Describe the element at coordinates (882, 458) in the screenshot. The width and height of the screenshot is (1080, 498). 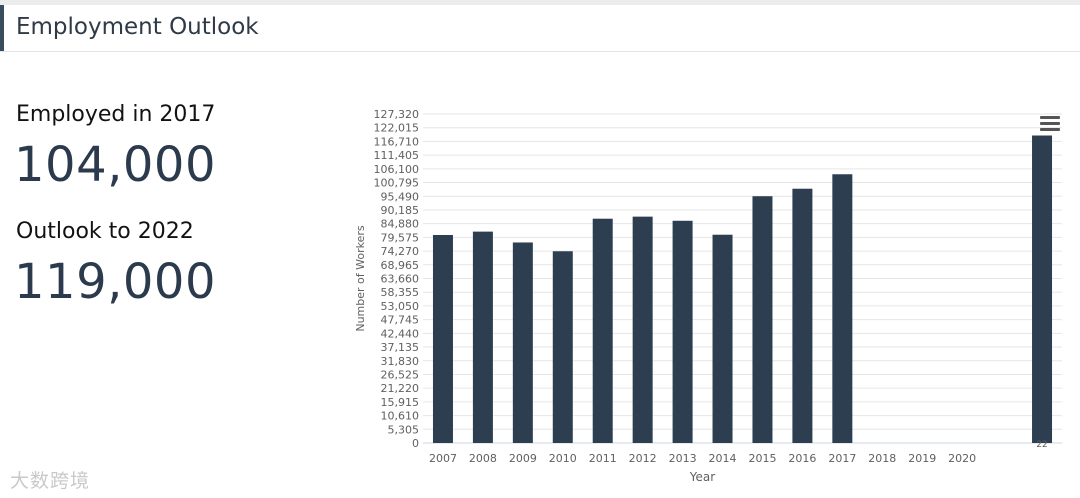
I see `x-tick-label: 2018` at that location.